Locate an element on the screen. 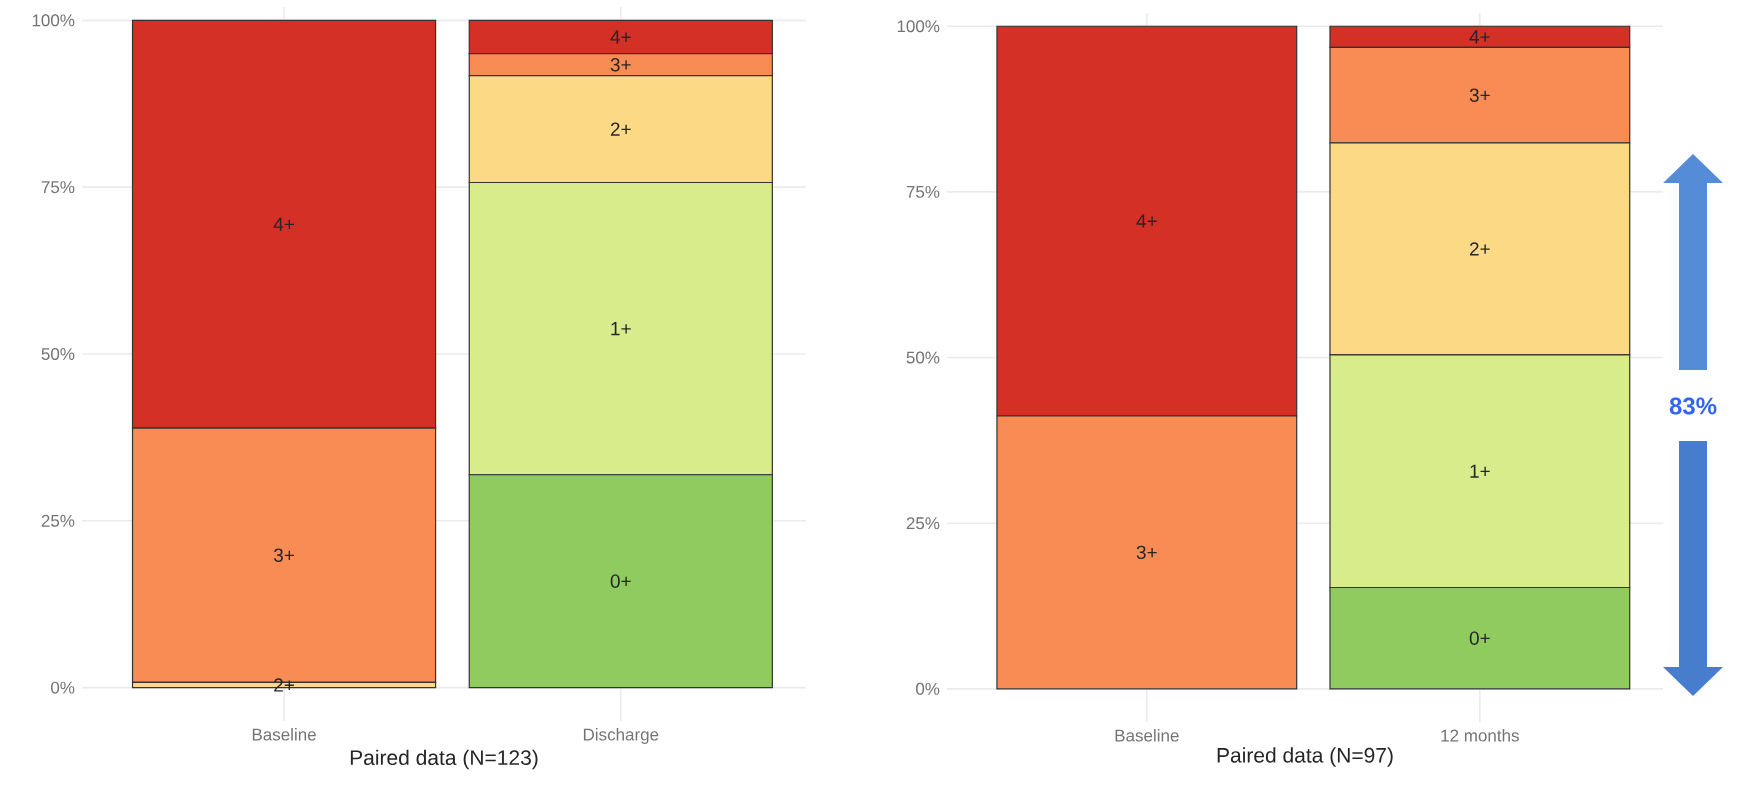 The width and height of the screenshot is (1741, 793). x-axis-title: Paired data (N=97) is located at coordinates (1305, 757).